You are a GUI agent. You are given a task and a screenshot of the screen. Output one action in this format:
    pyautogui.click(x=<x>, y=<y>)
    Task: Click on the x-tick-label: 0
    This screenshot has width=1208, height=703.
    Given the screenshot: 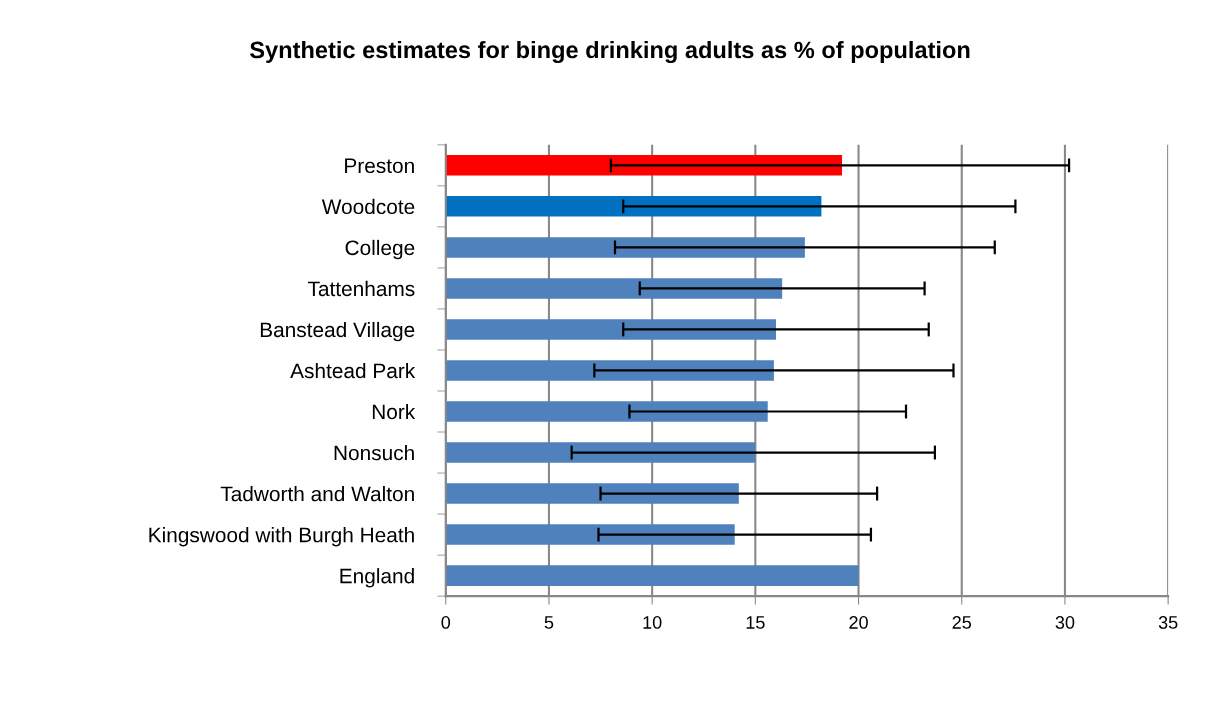 What is the action you would take?
    pyautogui.click(x=446, y=622)
    